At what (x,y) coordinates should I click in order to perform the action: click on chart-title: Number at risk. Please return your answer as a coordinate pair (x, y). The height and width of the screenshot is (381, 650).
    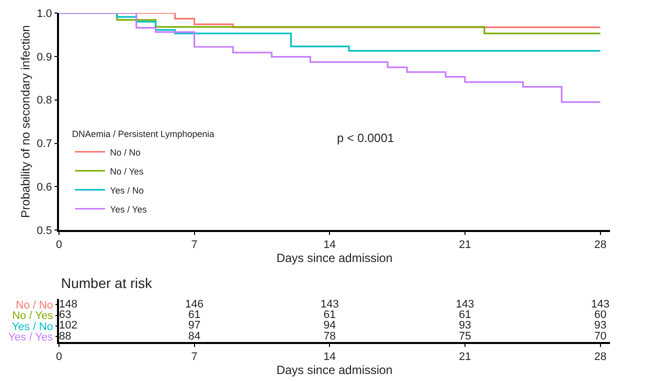
    Looking at the image, I should click on (107, 283).